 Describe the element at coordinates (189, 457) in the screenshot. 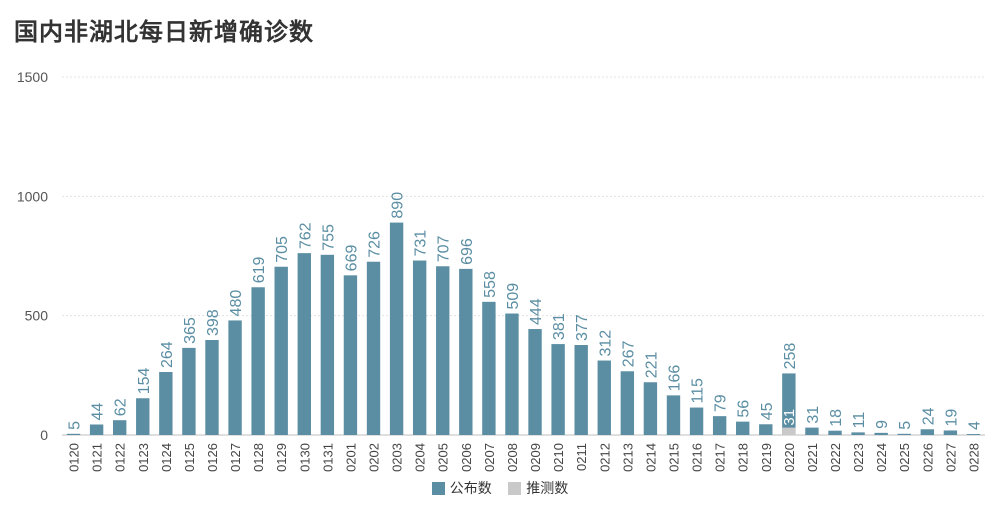

I see `x-tick-label: 0125` at that location.